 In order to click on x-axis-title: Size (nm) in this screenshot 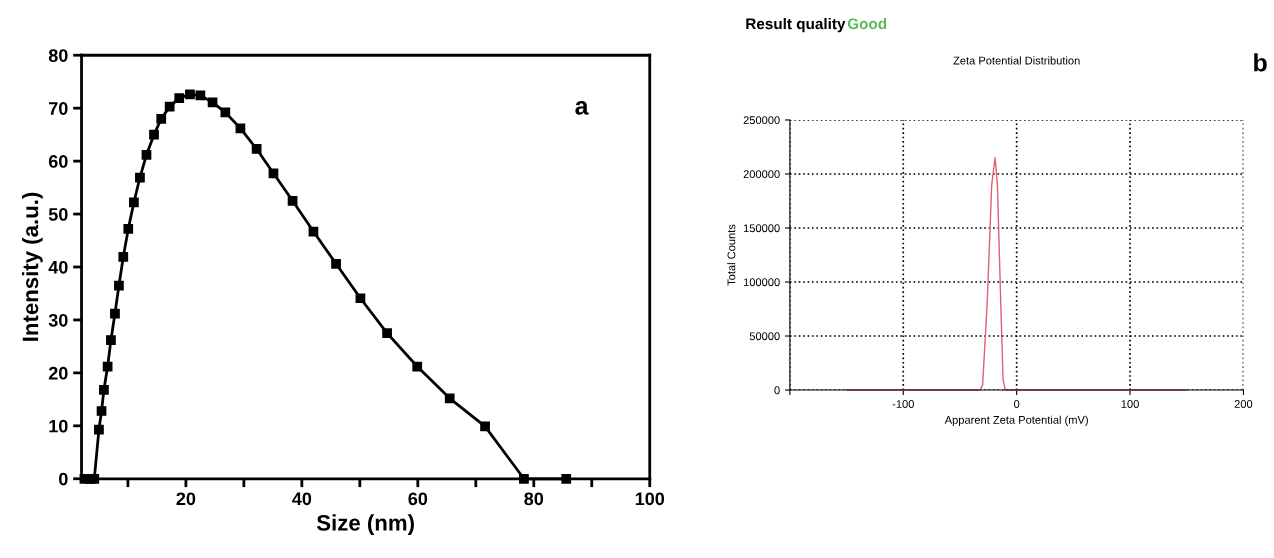, I will do `click(365, 525)`.